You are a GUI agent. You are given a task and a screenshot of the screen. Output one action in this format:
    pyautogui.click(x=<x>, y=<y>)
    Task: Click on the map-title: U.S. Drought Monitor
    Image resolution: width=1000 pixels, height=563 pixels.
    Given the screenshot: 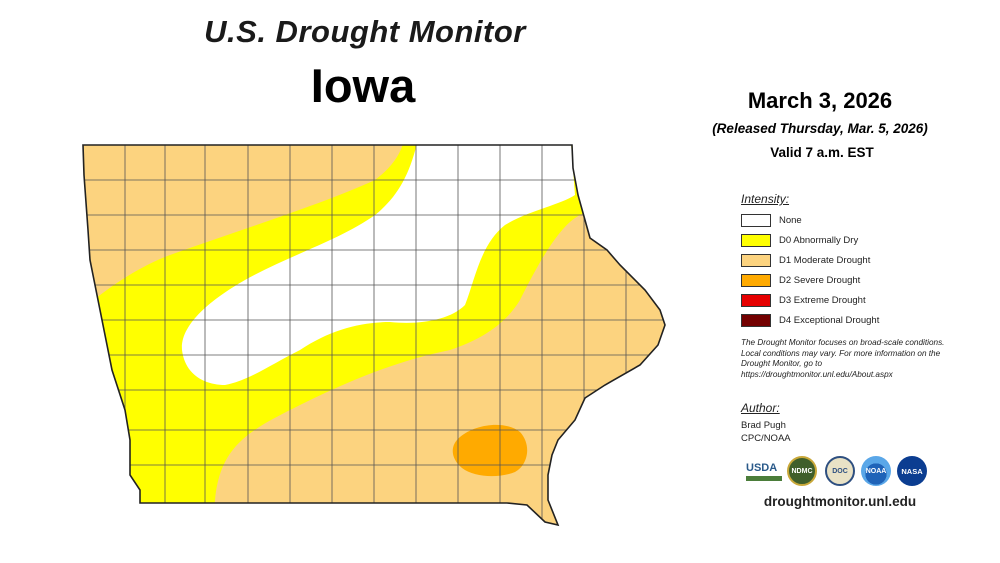 What is the action you would take?
    pyautogui.click(x=365, y=31)
    